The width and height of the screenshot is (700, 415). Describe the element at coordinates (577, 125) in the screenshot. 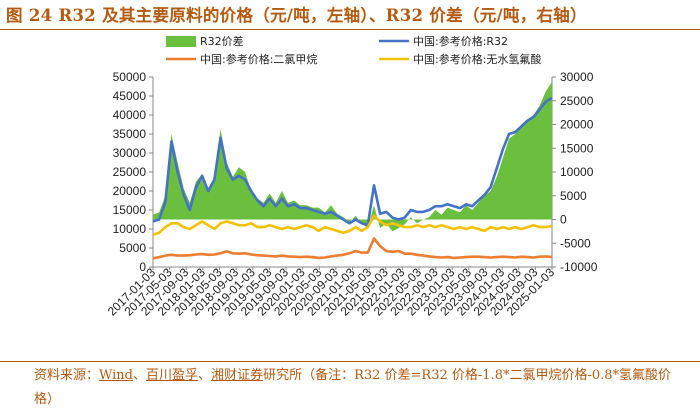

I see `right-tick-label: 20000` at that location.